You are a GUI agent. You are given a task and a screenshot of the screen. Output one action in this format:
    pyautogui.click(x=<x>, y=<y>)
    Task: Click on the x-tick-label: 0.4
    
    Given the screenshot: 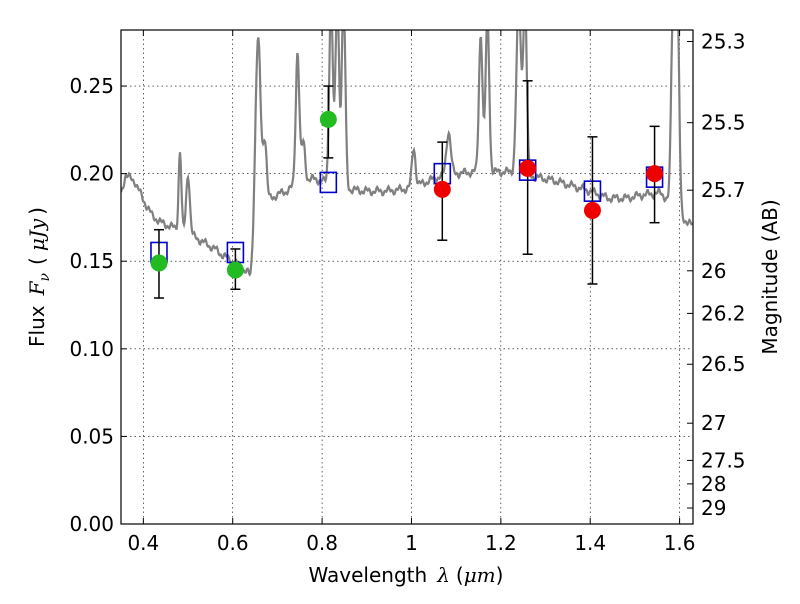 What is the action you would take?
    pyautogui.click(x=143, y=543)
    